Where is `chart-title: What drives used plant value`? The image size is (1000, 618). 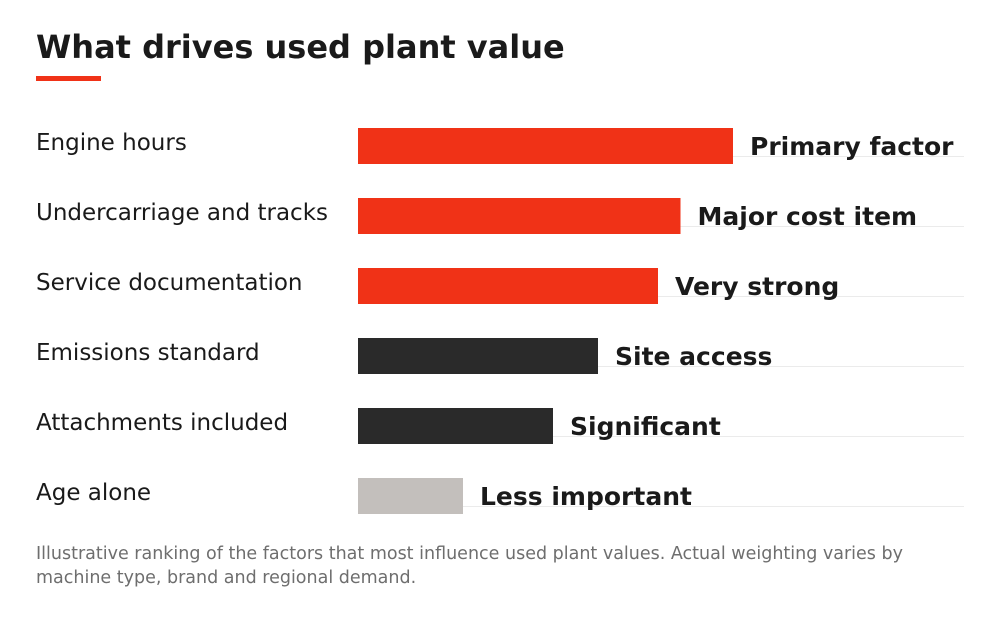
chart-title: What drives used plant value is located at coordinates (300, 47).